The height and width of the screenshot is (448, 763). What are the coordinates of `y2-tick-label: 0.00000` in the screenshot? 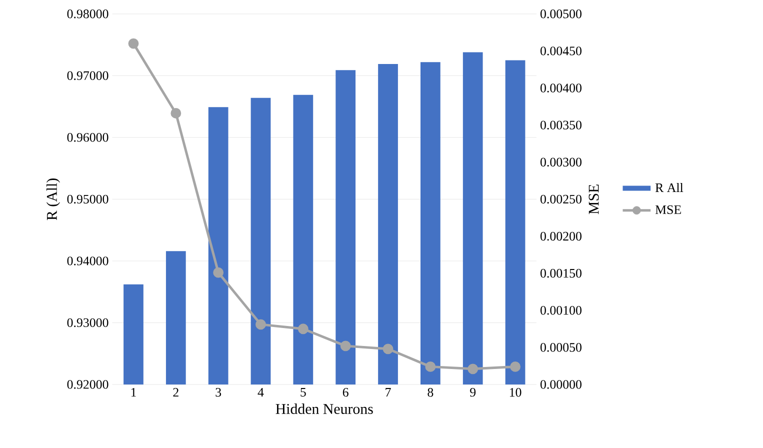 It's located at (561, 384).